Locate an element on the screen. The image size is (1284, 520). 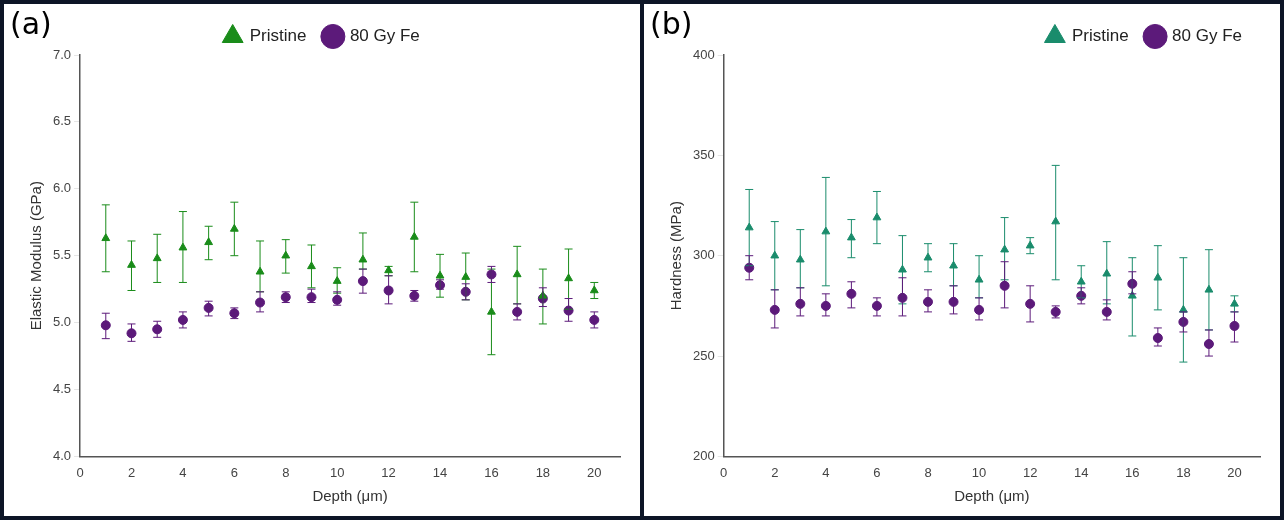
y-tick-label: 350 is located at coordinates (703, 154).